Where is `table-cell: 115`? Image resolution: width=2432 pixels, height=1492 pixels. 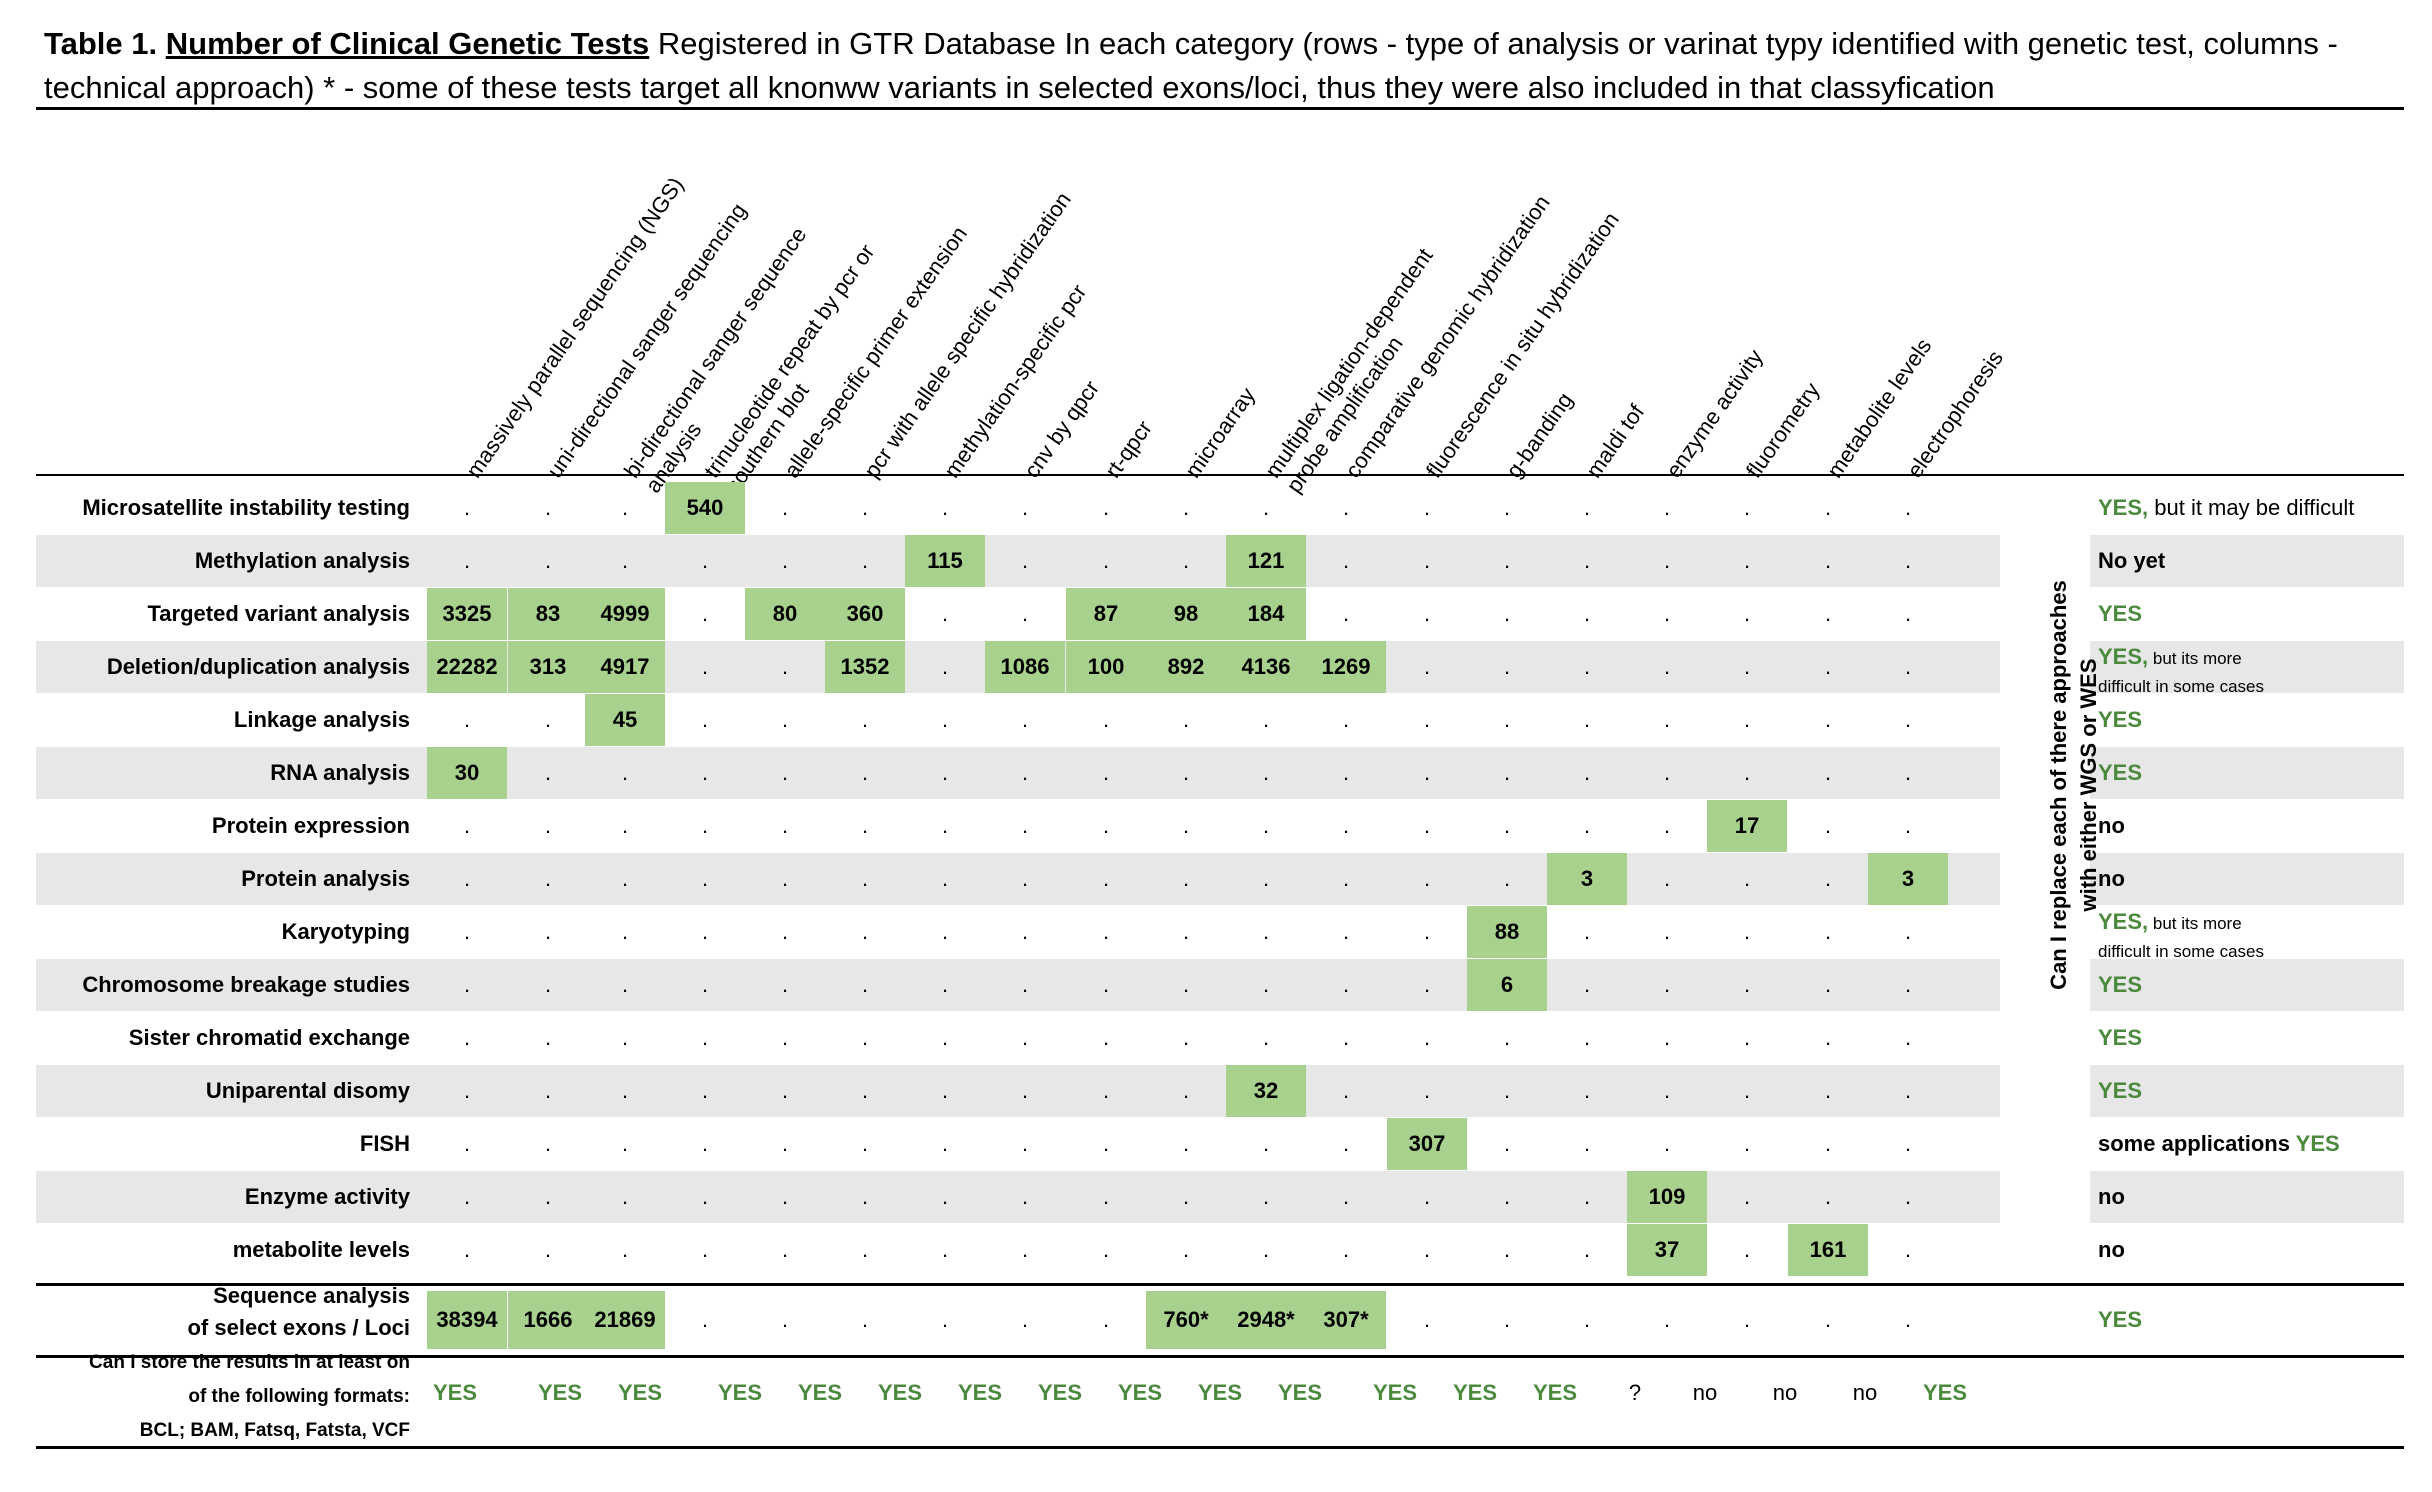 table-cell: 115 is located at coordinates (945, 561).